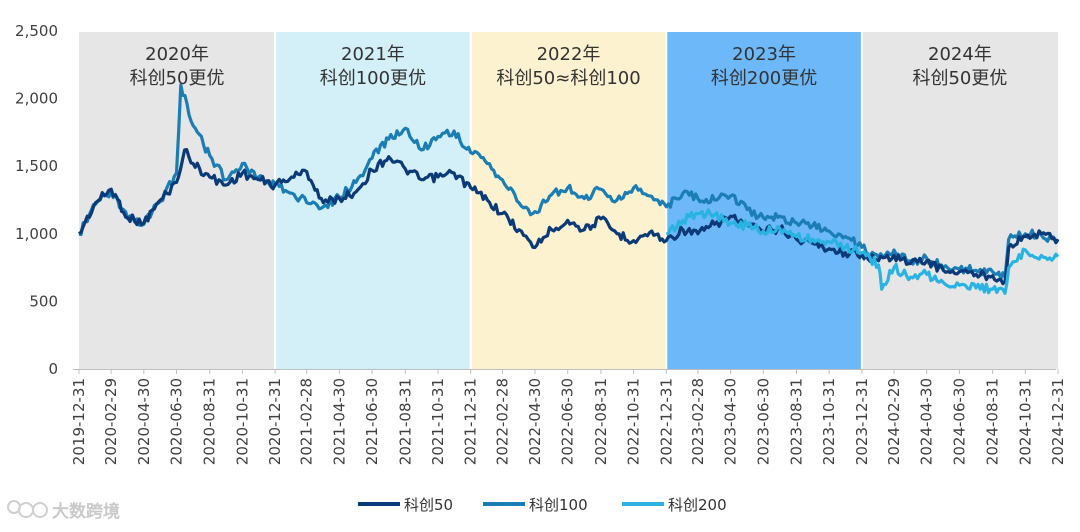 This screenshot has height=532, width=1080. What do you see at coordinates (764, 78) in the screenshot?
I see `band-note-label: 科创200更优` at bounding box center [764, 78].